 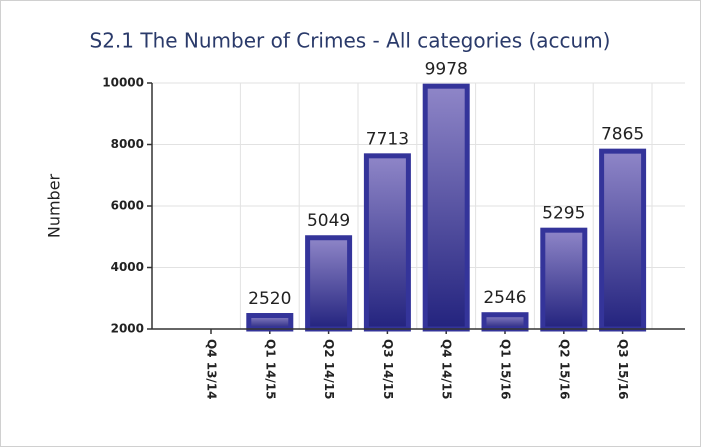 What do you see at coordinates (269, 299) in the screenshot?
I see `value-label: 2520` at bounding box center [269, 299].